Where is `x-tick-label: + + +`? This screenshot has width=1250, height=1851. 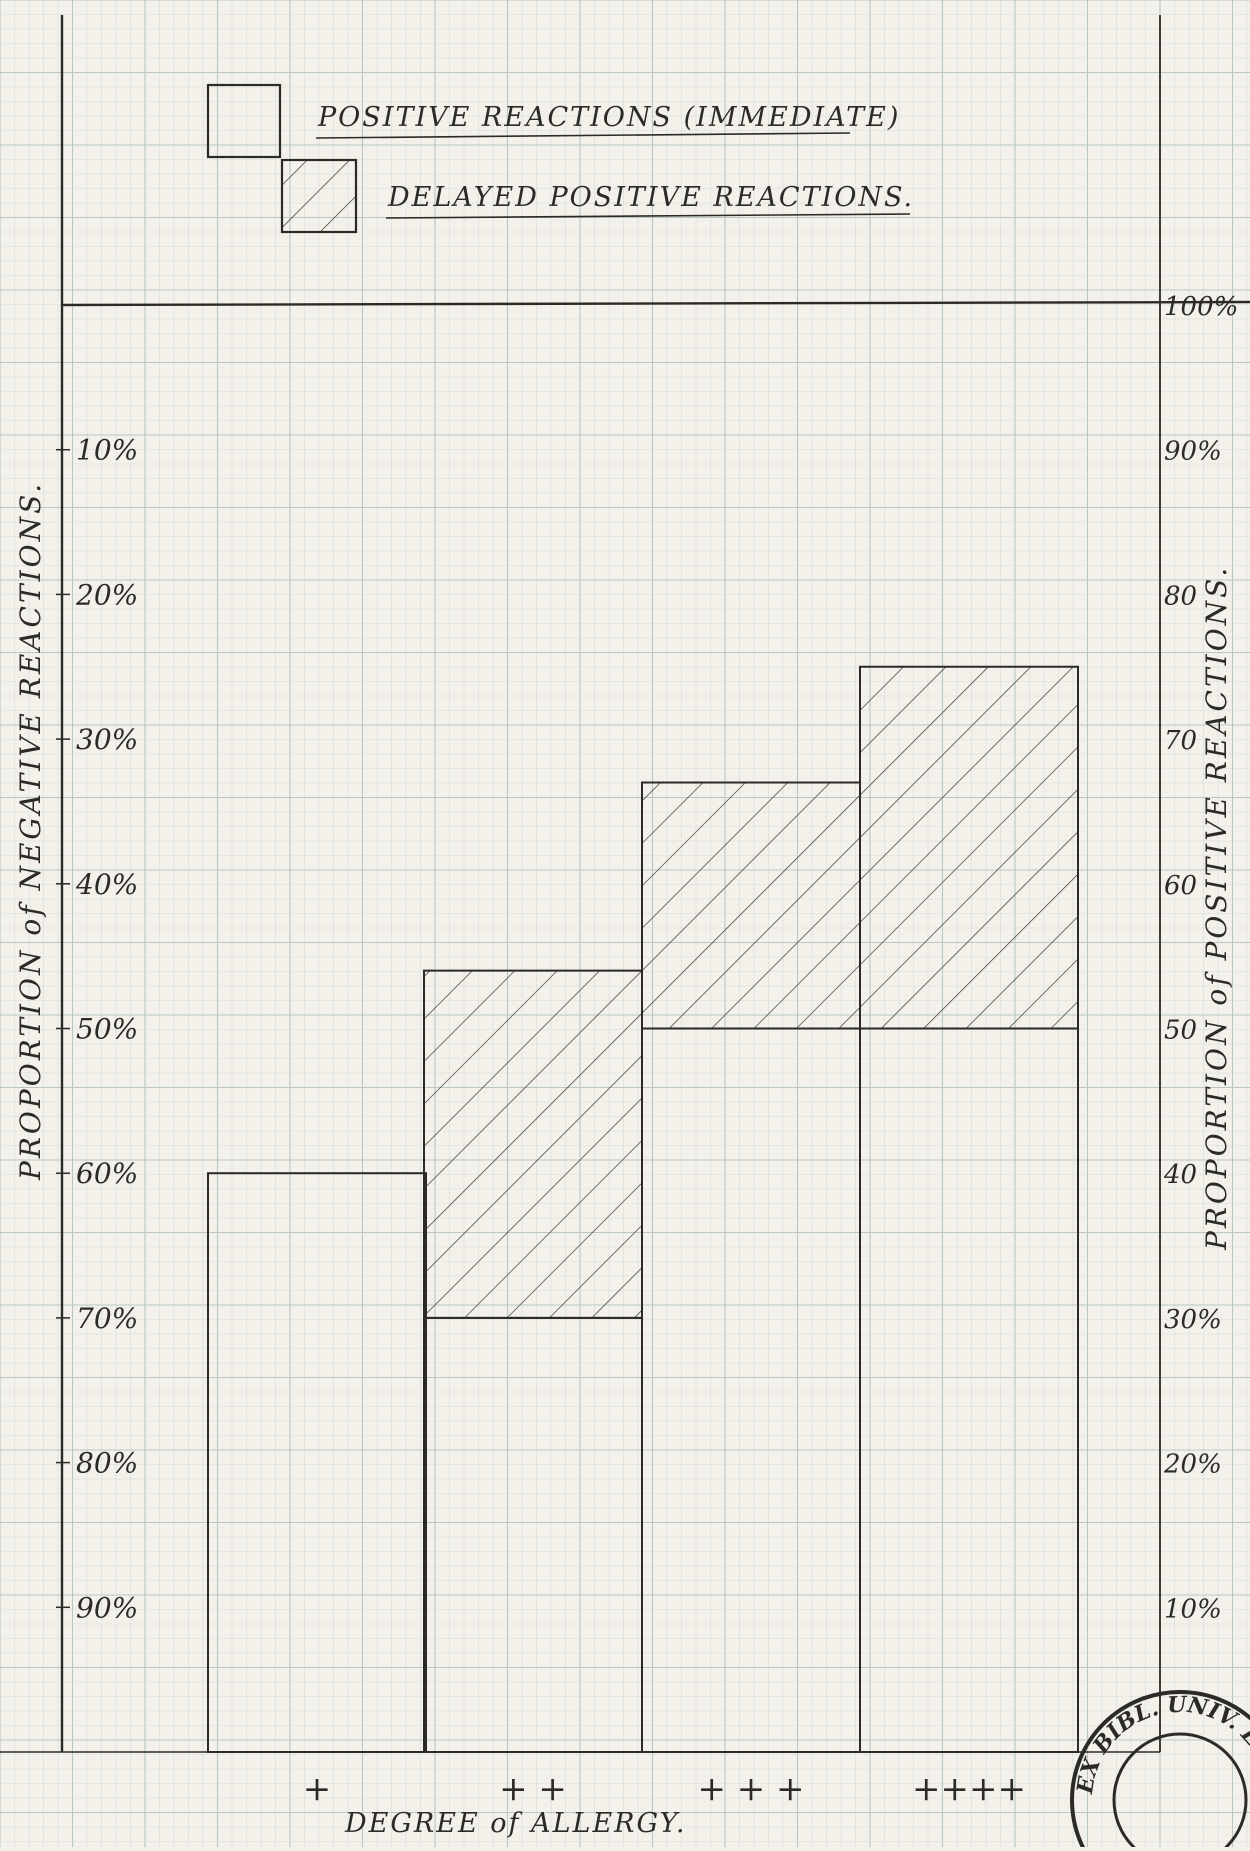 x-tick-label: + + + is located at coordinates (750, 1789).